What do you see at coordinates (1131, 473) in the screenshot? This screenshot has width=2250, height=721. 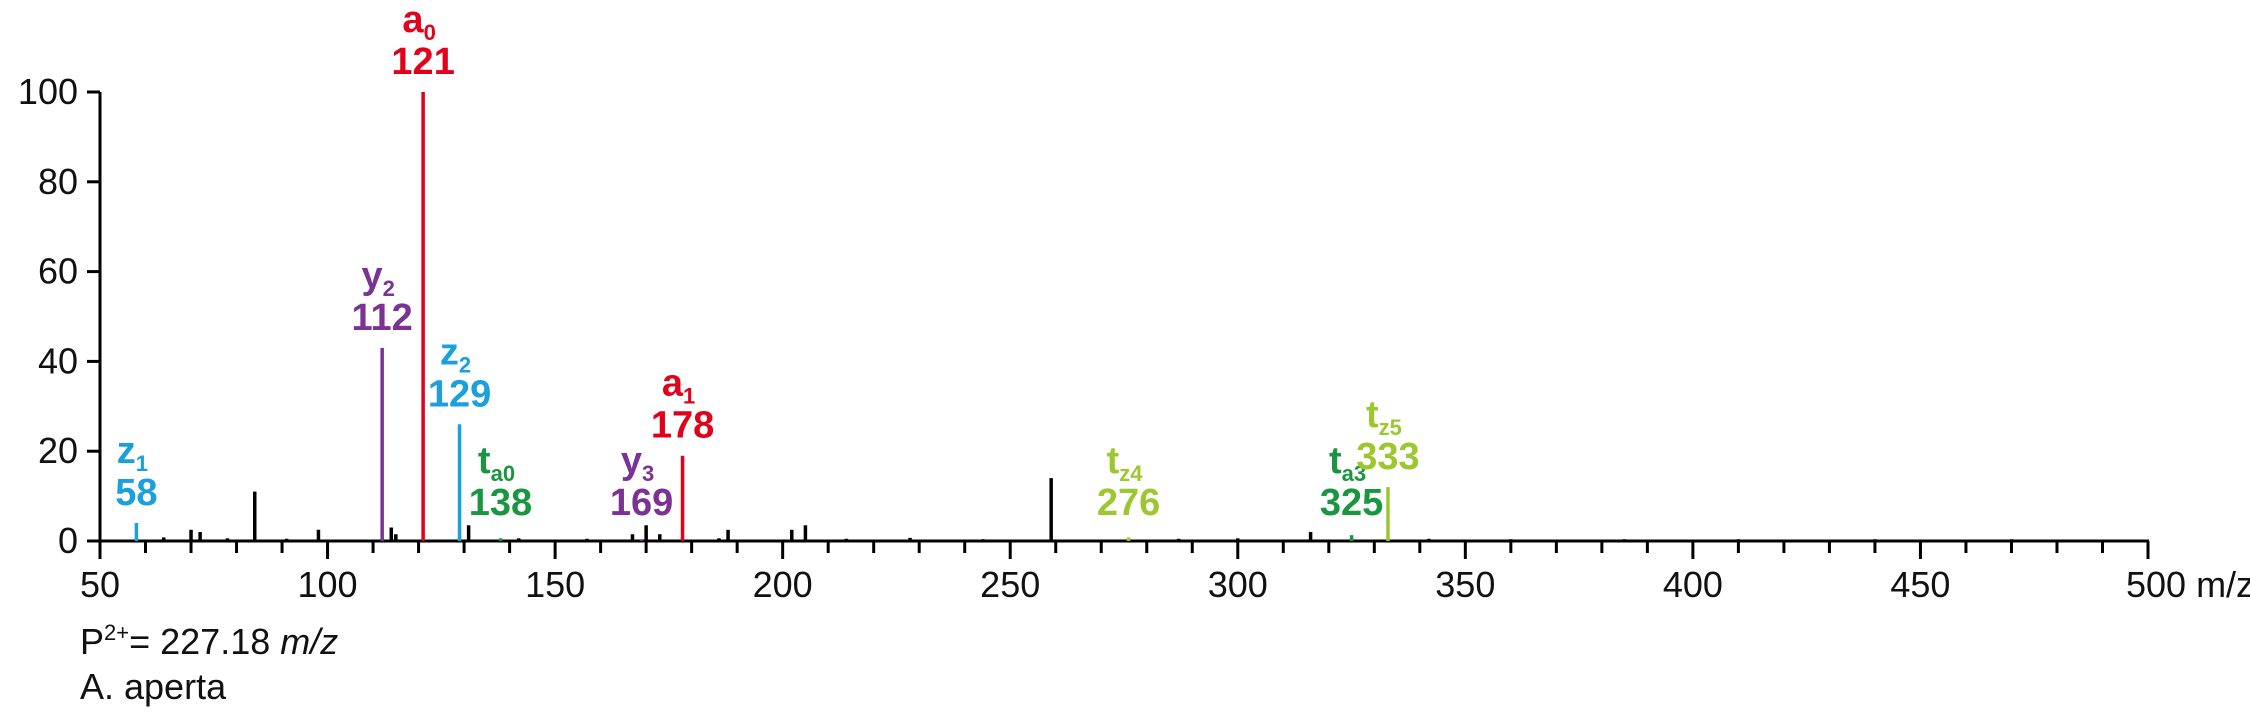 I see `peak-label-ion-sub: z4` at bounding box center [1131, 473].